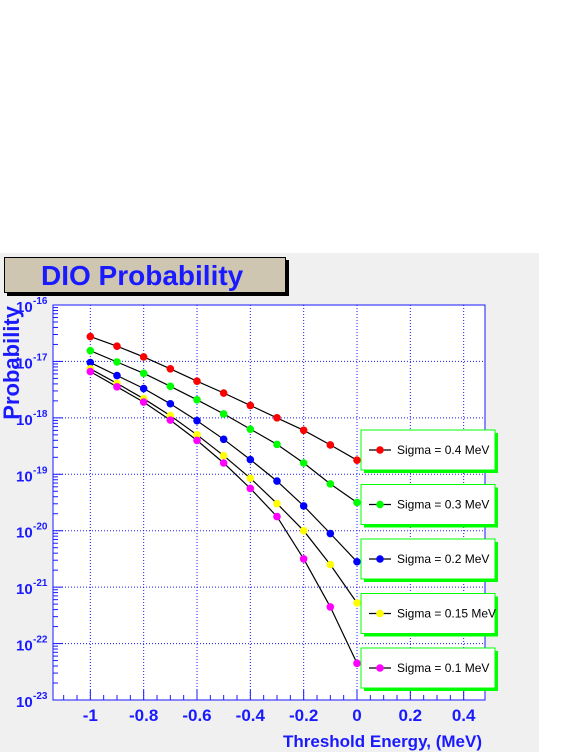 Image resolution: width=581 pixels, height=752 pixels. What do you see at coordinates (142, 275) in the screenshot?
I see `chart-title: DIO Probability` at bounding box center [142, 275].